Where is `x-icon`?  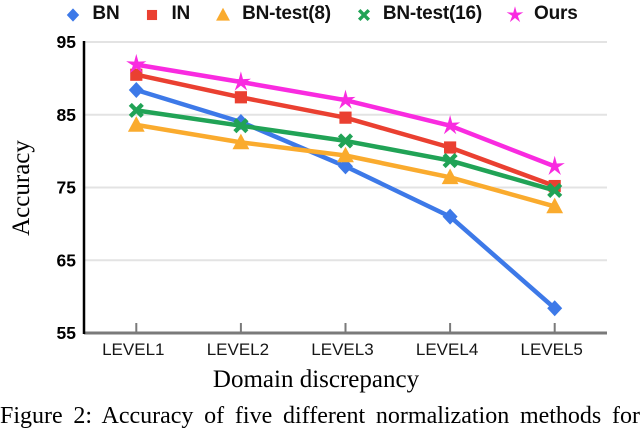 x-icon is located at coordinates (364, 14).